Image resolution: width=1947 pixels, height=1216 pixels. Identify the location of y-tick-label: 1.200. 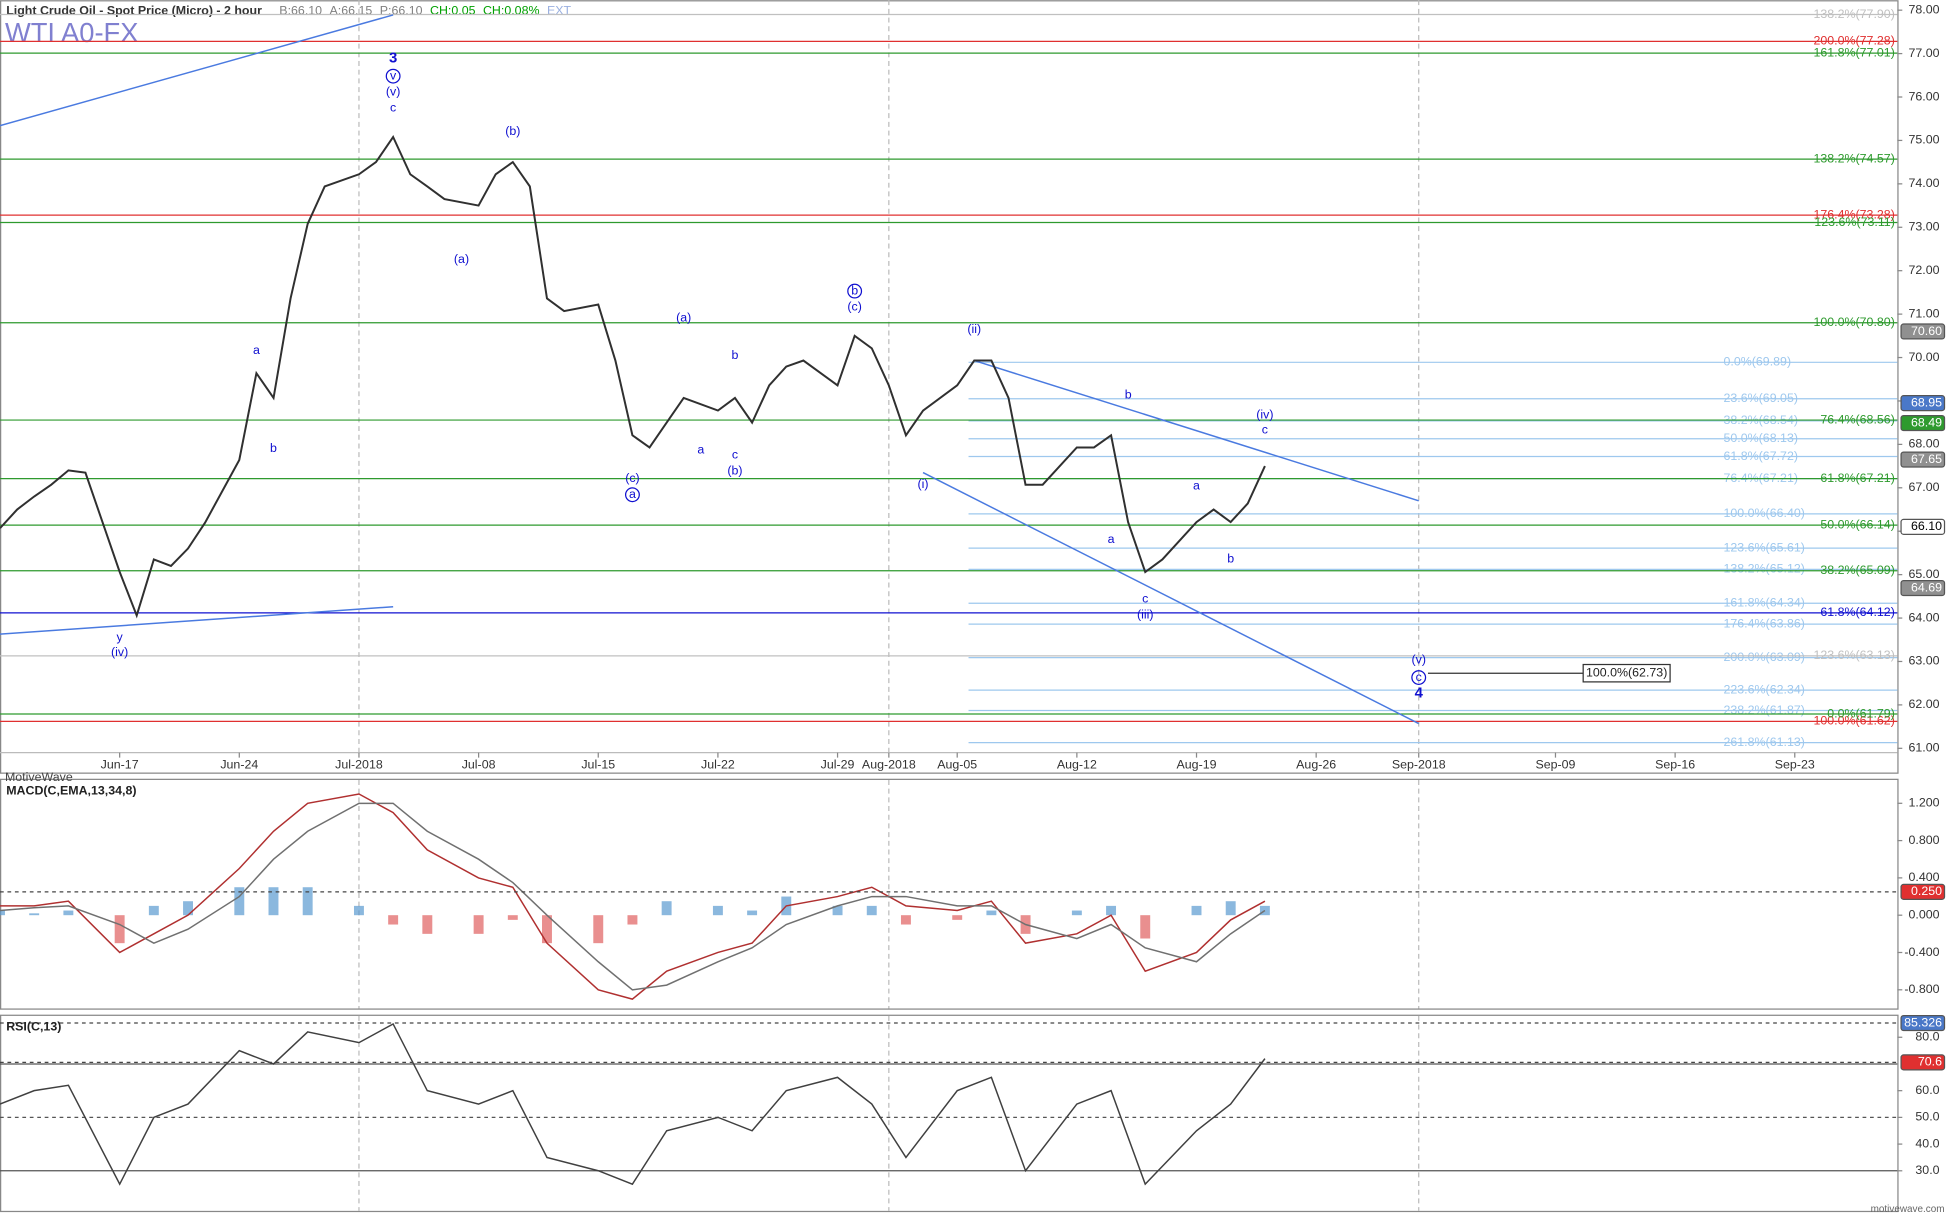
(1924, 803).